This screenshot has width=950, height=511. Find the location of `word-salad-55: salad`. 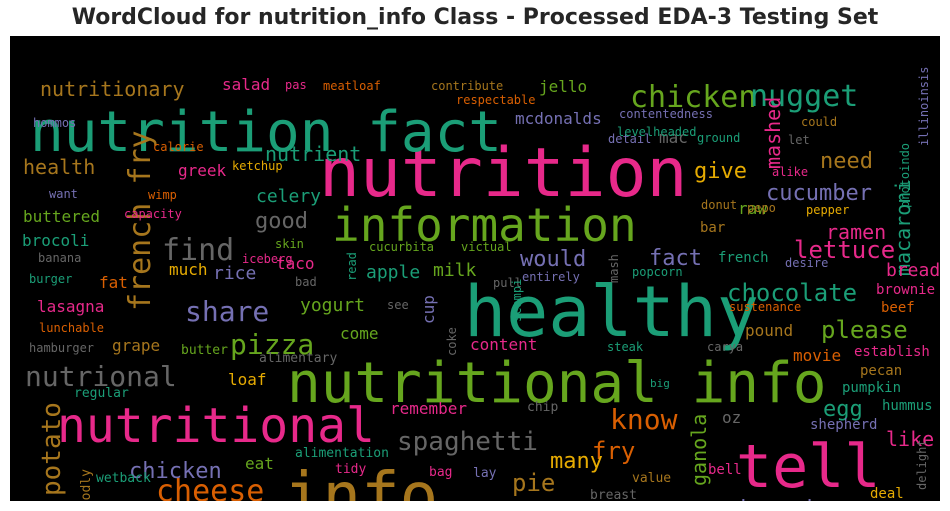

word-salad-55: salad is located at coordinates (246, 84).